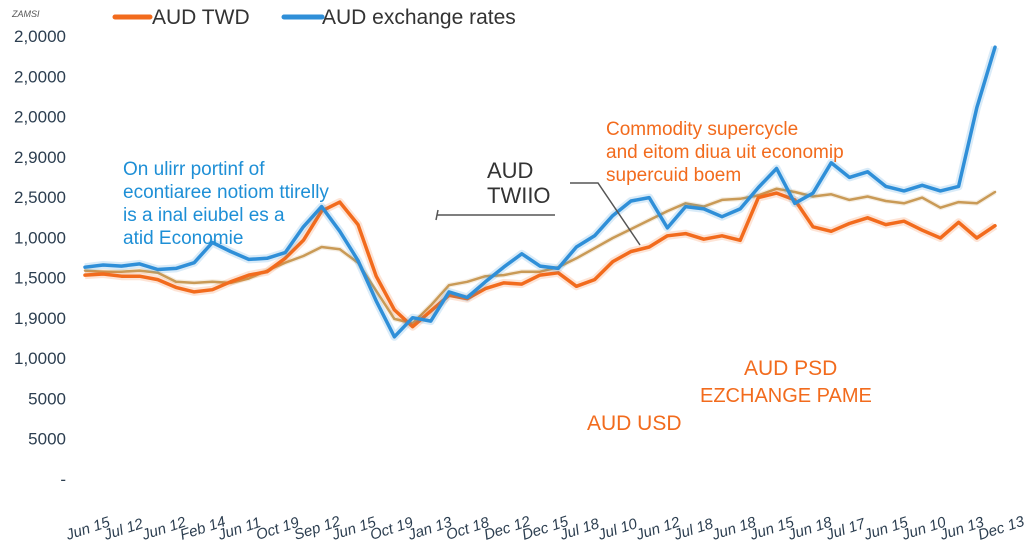  Describe the element at coordinates (786, 382) in the screenshot. I see `annotation-psd: AUD PSD EZCHANGE PAME` at that location.